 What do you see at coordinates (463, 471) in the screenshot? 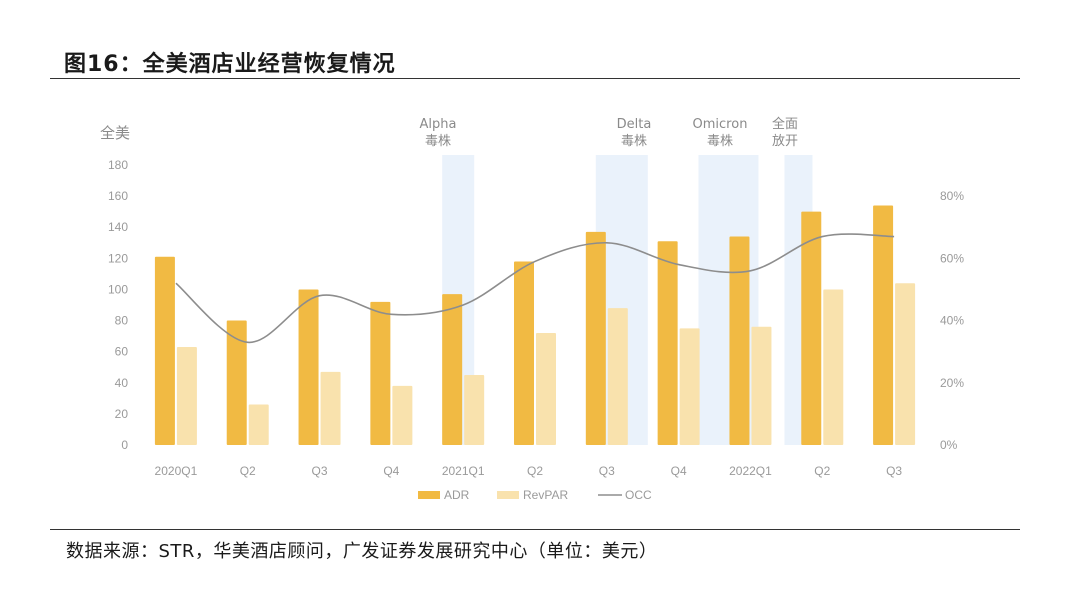
I see `x-tick-label: 2021Q1` at bounding box center [463, 471].